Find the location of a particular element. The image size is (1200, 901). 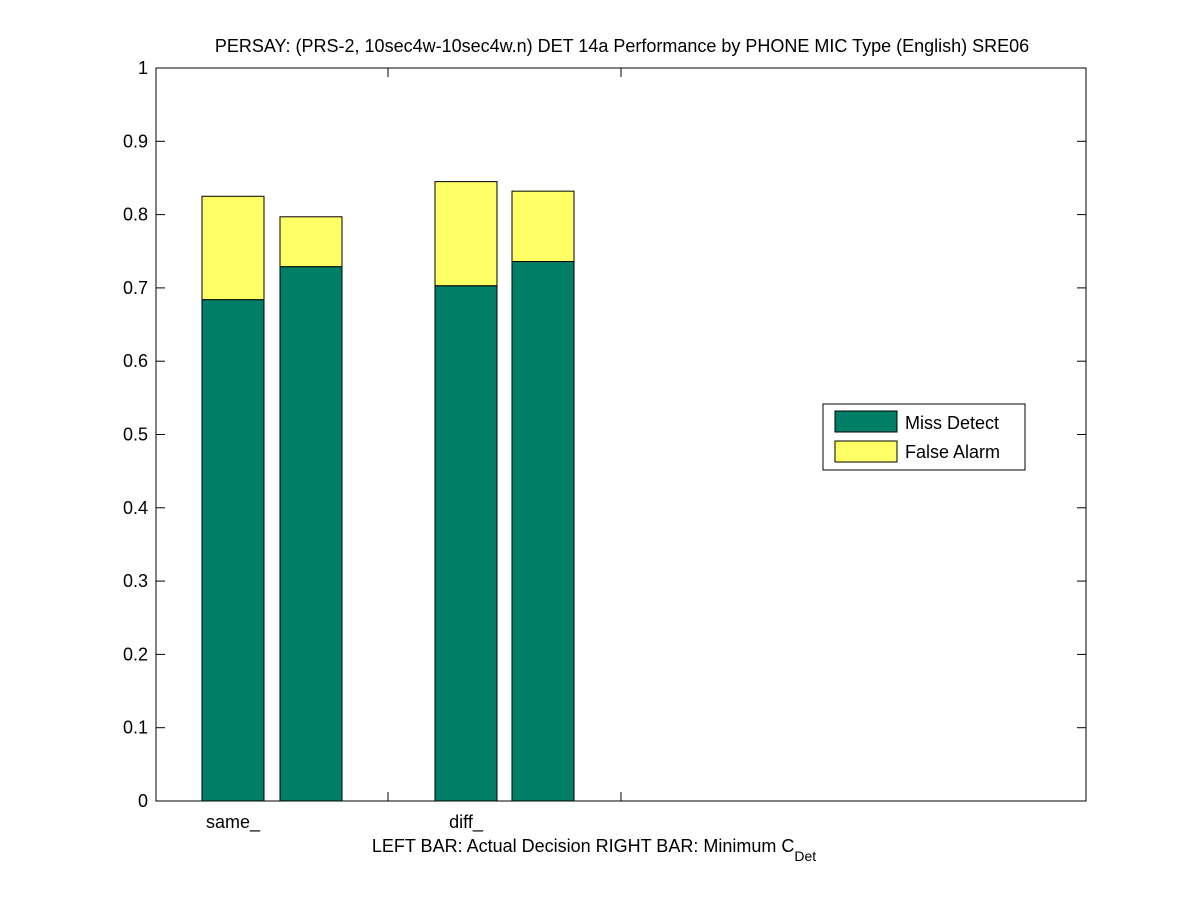

y-tick-label: 0.3 is located at coordinates (135, 581).